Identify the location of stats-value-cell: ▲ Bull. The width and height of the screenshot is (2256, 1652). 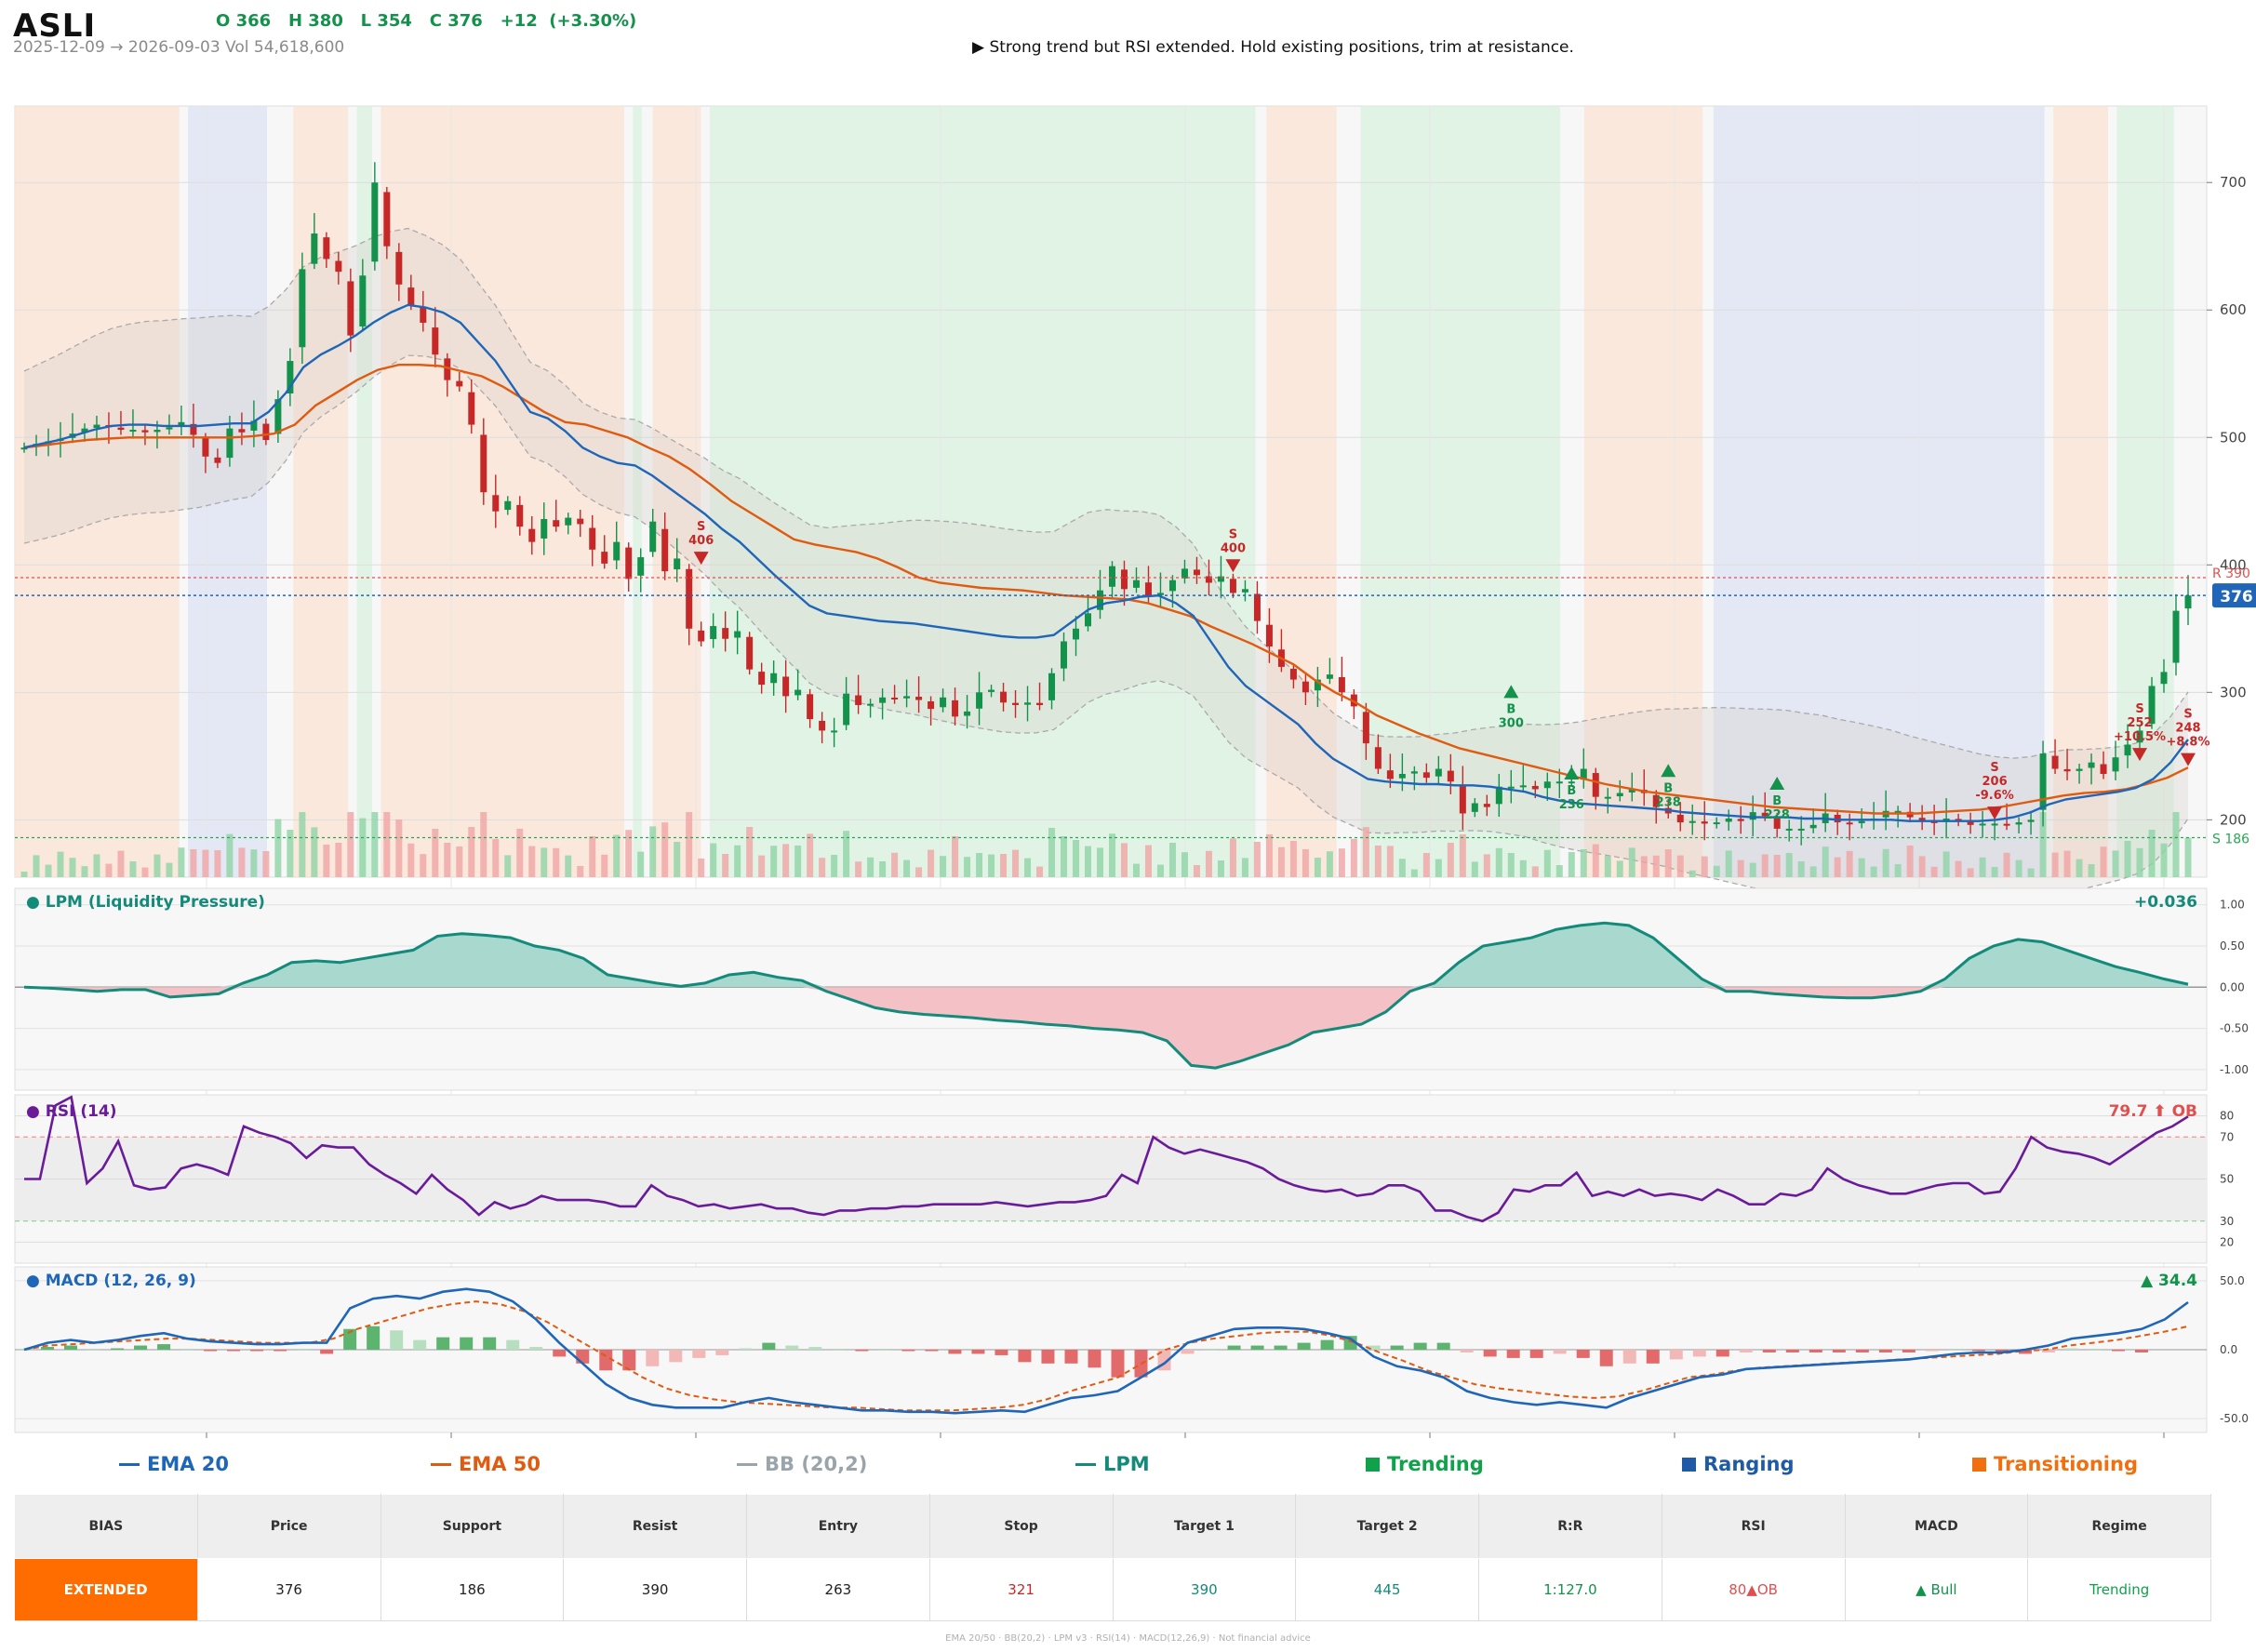
(1937, 1589).